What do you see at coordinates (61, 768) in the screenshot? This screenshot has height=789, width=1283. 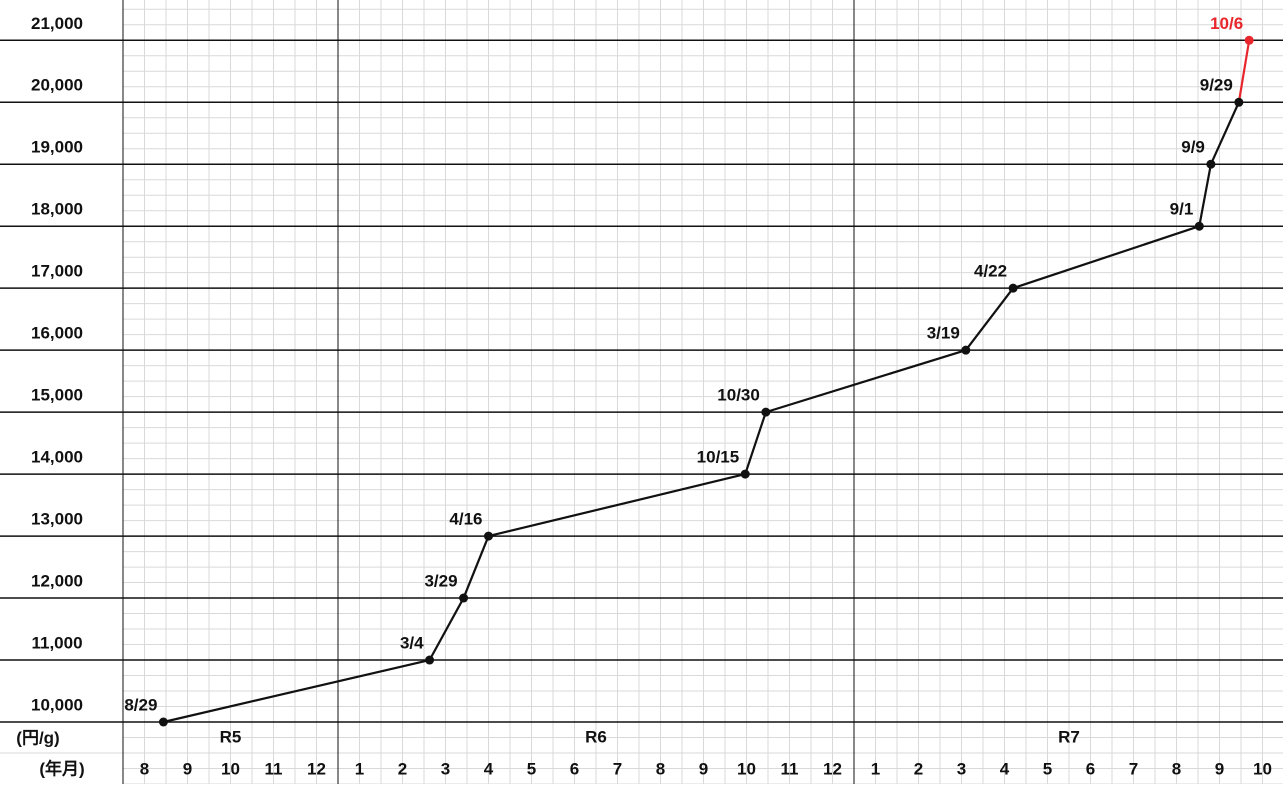 I see `x-unit-label: (年月)` at bounding box center [61, 768].